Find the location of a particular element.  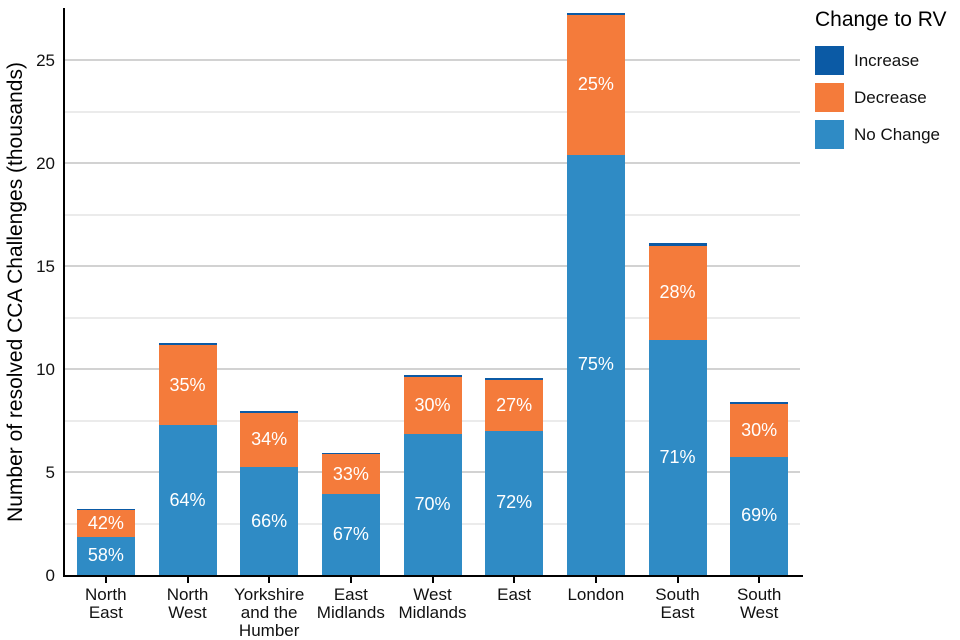

bar-percent-label: 42% is located at coordinates (105, 522).